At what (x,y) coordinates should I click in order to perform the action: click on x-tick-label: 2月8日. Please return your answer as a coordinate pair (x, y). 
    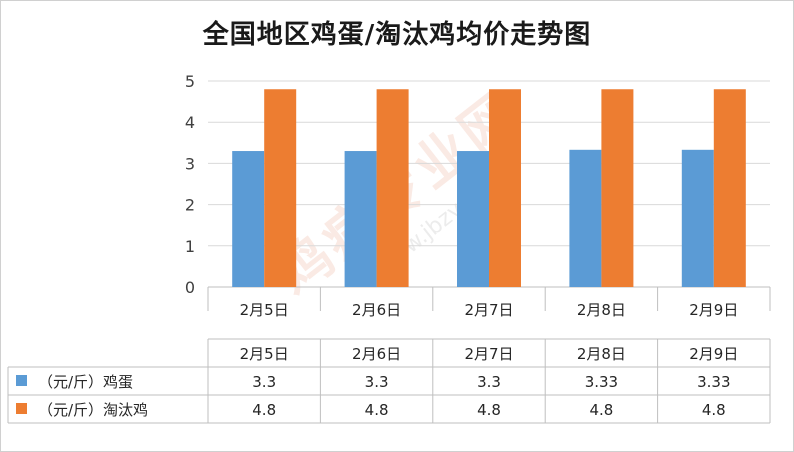
    Looking at the image, I should click on (601, 310).